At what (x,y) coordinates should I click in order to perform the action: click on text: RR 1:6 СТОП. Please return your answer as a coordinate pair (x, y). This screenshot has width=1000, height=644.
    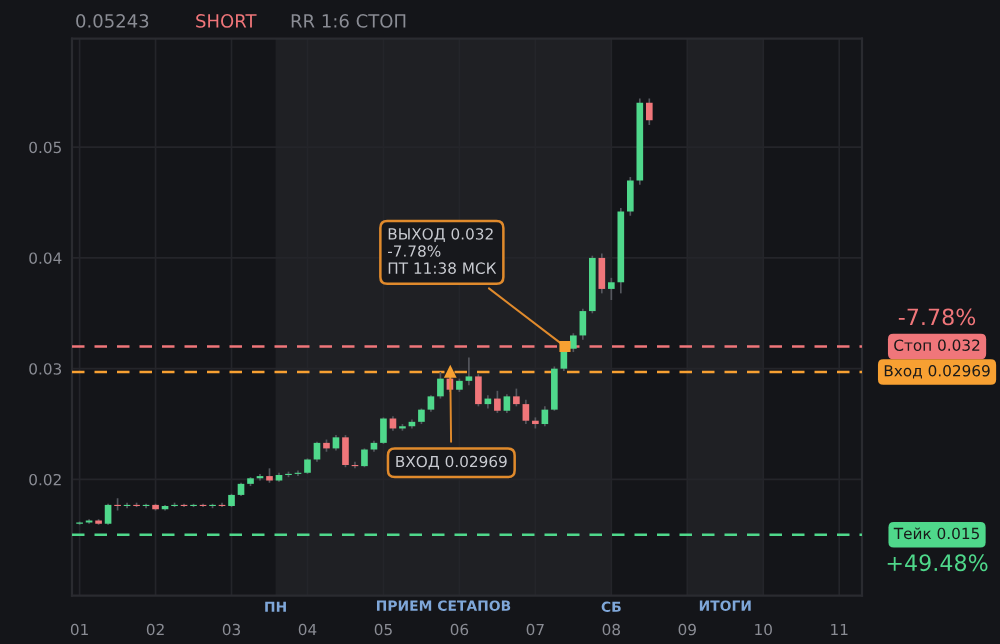
    Looking at the image, I should click on (348, 21).